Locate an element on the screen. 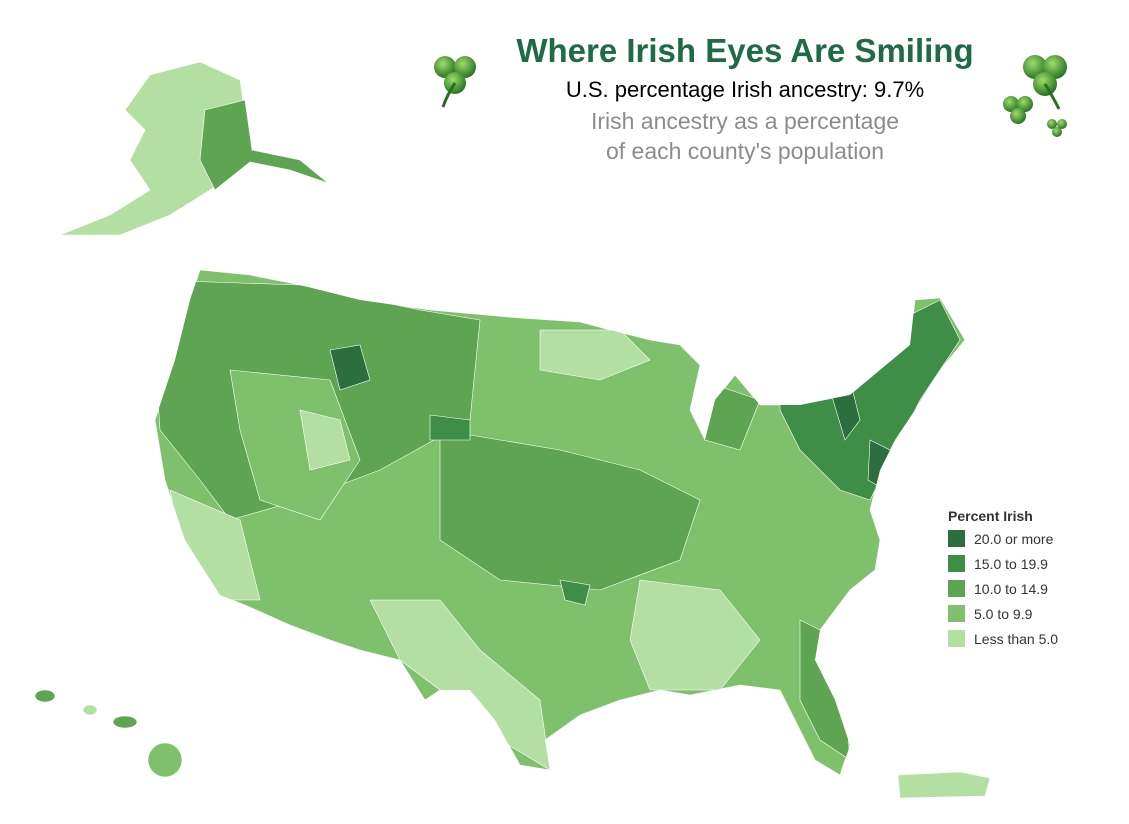 The width and height of the screenshot is (1129, 824). description-line: of each county's population is located at coordinates (745, 151).